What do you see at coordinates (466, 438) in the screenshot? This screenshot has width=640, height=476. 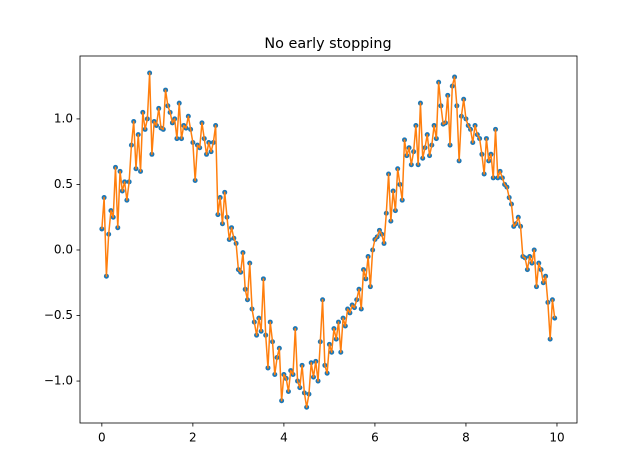 I see `x-tick-label: 8` at bounding box center [466, 438].